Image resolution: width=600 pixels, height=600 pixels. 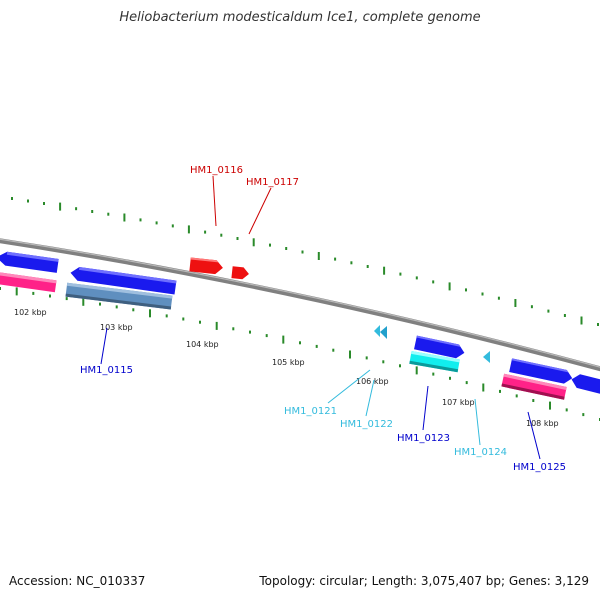 What do you see at coordinates (434, 361) in the screenshot?
I see `gene-cyan-bar` at bounding box center [434, 361].